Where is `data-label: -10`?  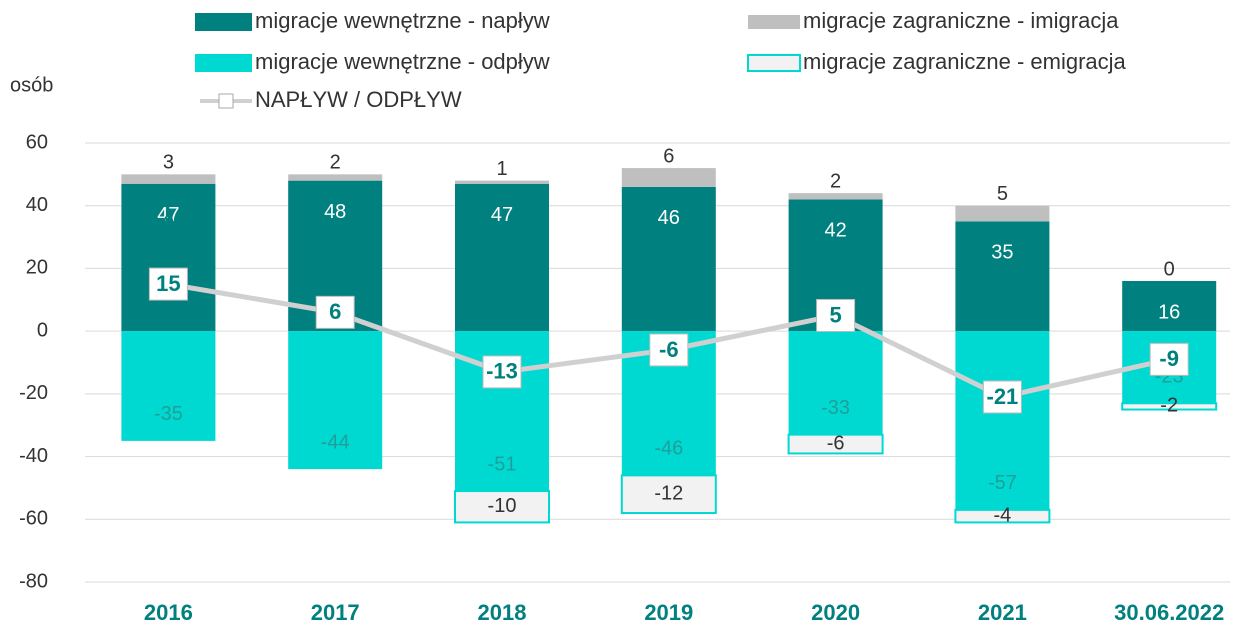
data-label: -10 is located at coordinates (502, 506).